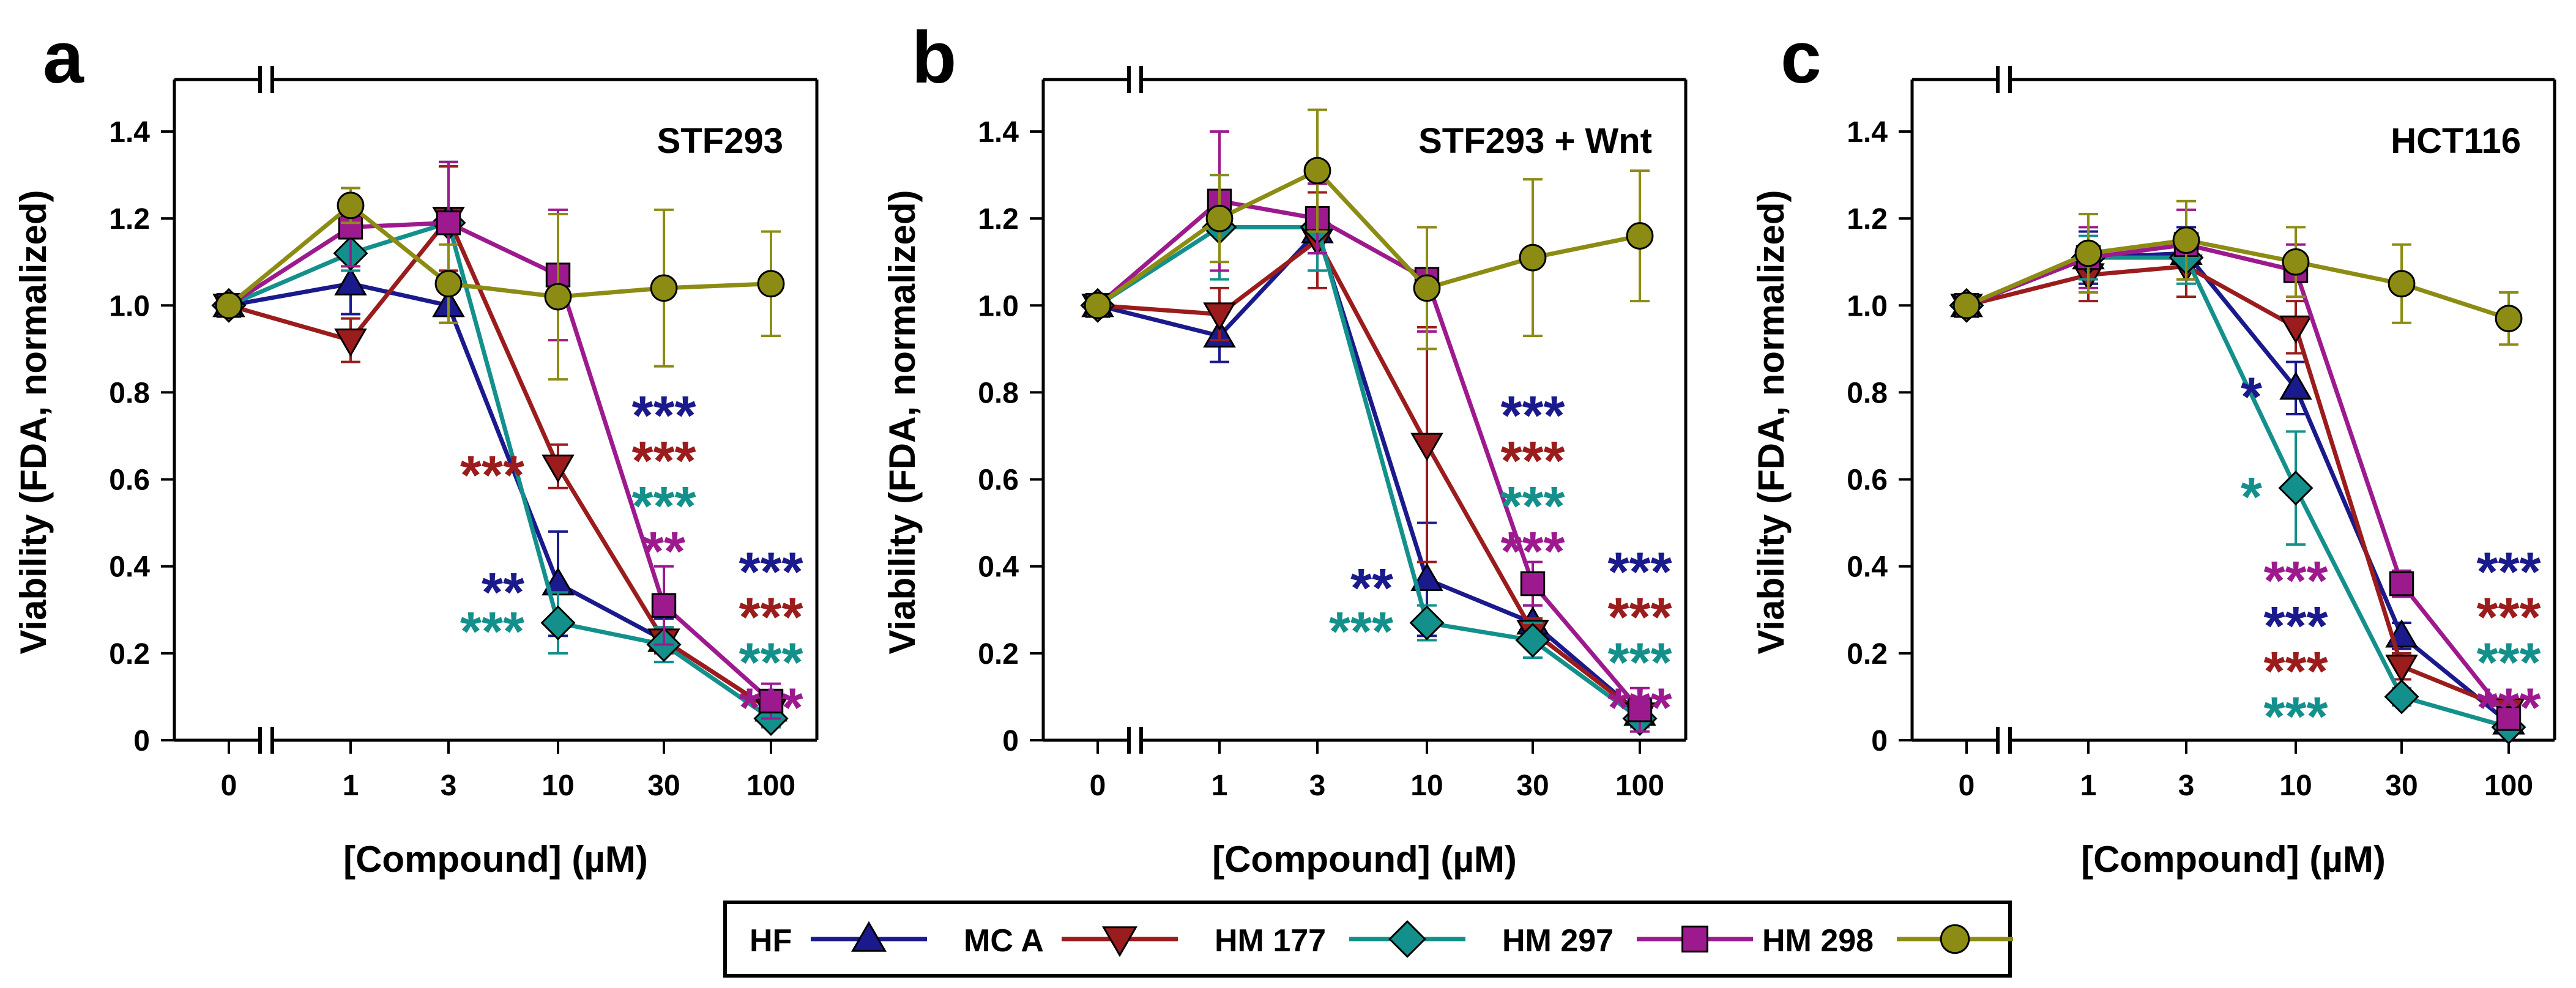 The image size is (2576, 988). Describe the element at coordinates (129, 567) in the screenshot. I see `y-tick-label: 0.4` at that location.